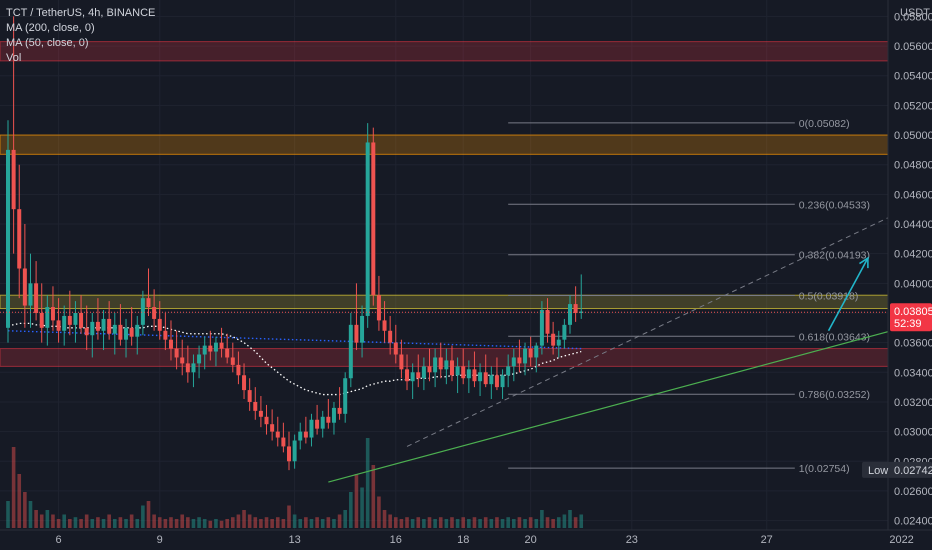 The width and height of the screenshot is (932, 550). Describe the element at coordinates (463, 540) in the screenshot. I see `time-tick-label: 18` at that location.